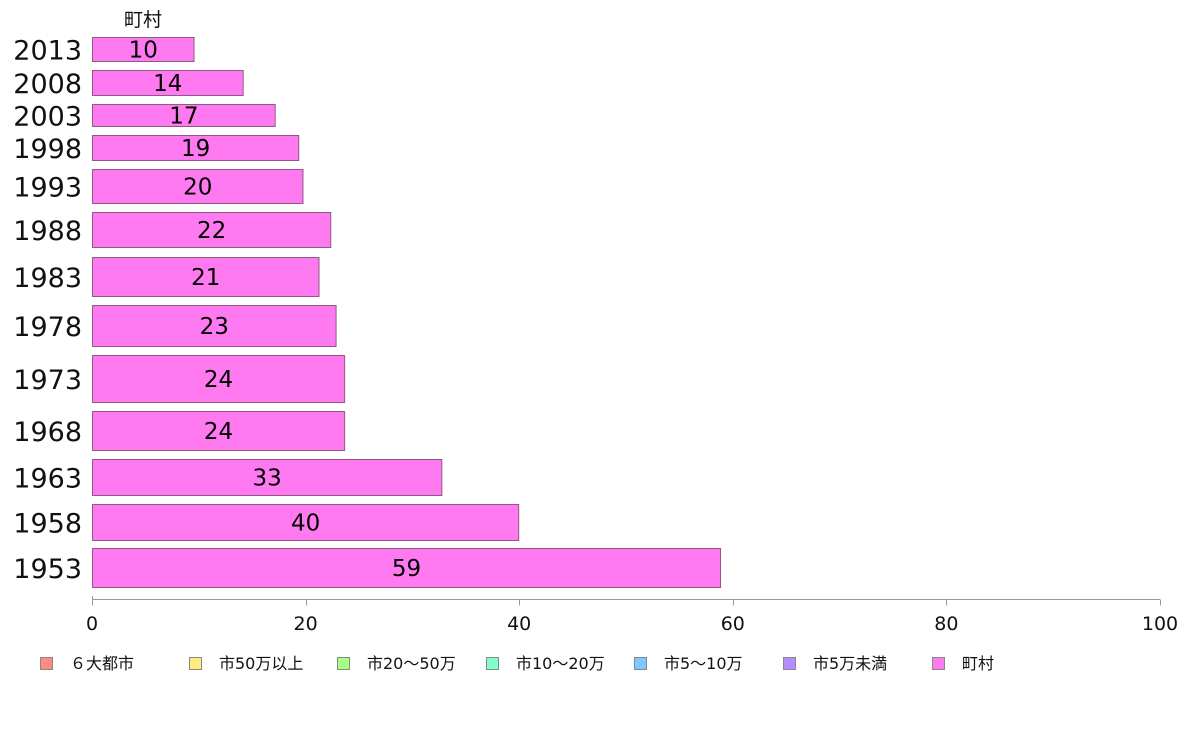 The height and width of the screenshot is (736, 1188). What do you see at coordinates (102, 663) in the screenshot?
I see `legend-label-0: ６大都市` at bounding box center [102, 663].